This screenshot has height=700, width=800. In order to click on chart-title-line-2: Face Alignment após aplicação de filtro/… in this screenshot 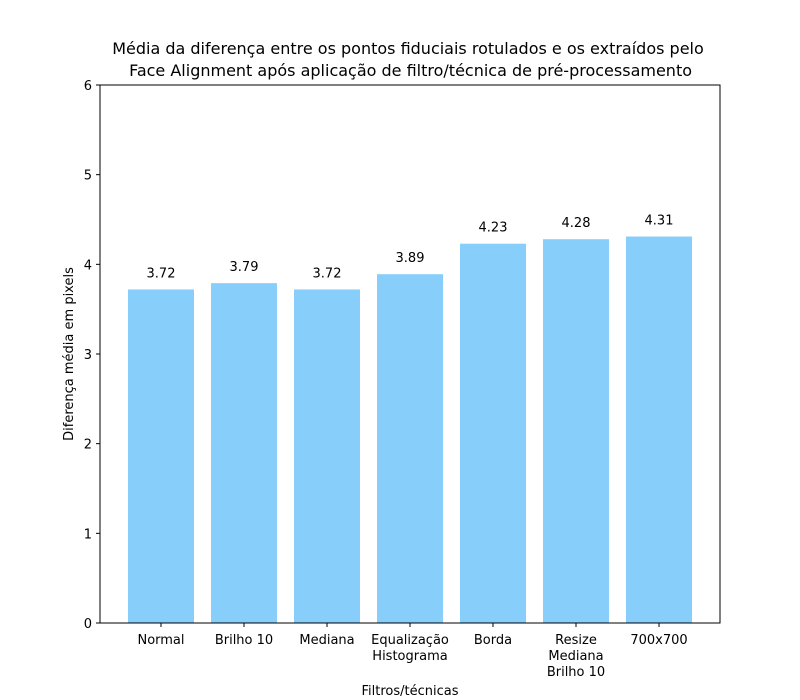, I will do `click(408, 70)`.